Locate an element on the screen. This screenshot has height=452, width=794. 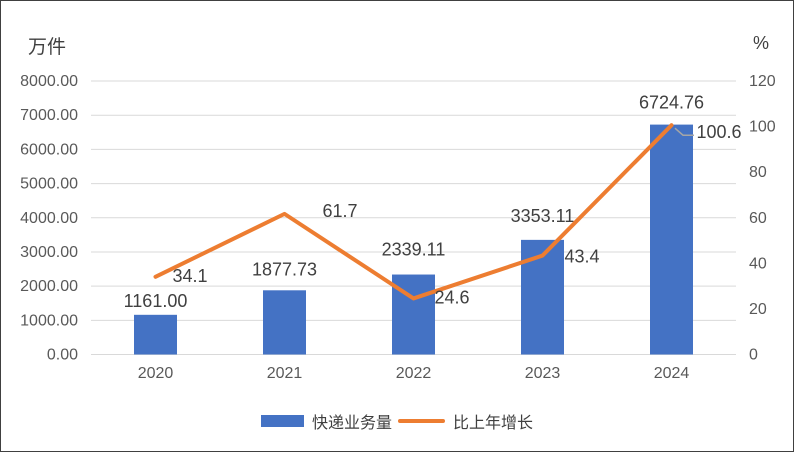
label-leader-line is located at coordinates (684, 131).